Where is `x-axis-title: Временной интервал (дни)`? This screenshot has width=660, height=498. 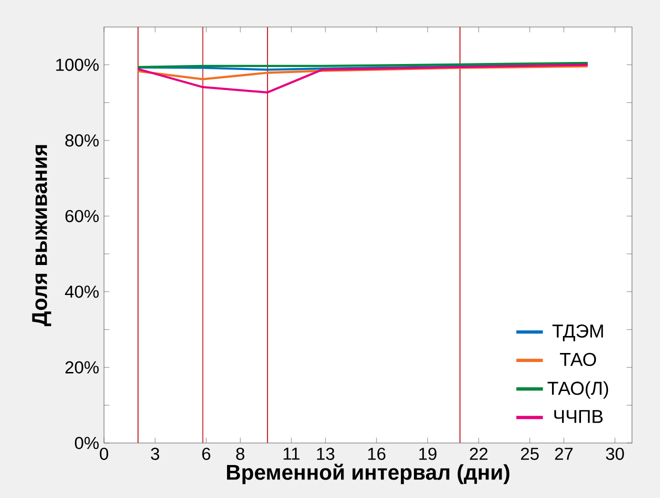
x-axis-title: Временной интервал (дни) is located at coordinates (368, 474).